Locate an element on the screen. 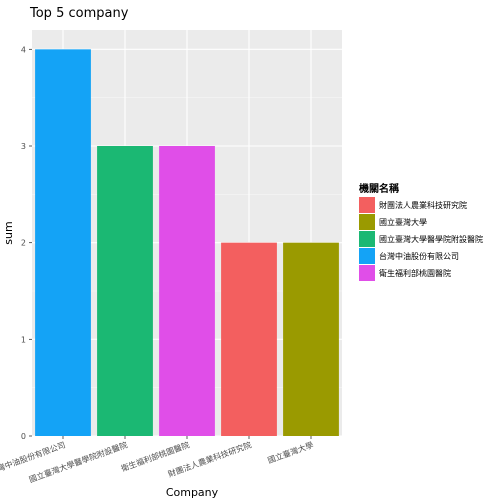 The image size is (504, 504). legend-label: 國立臺灣大學醫學院附設醫院 is located at coordinates (431, 239).